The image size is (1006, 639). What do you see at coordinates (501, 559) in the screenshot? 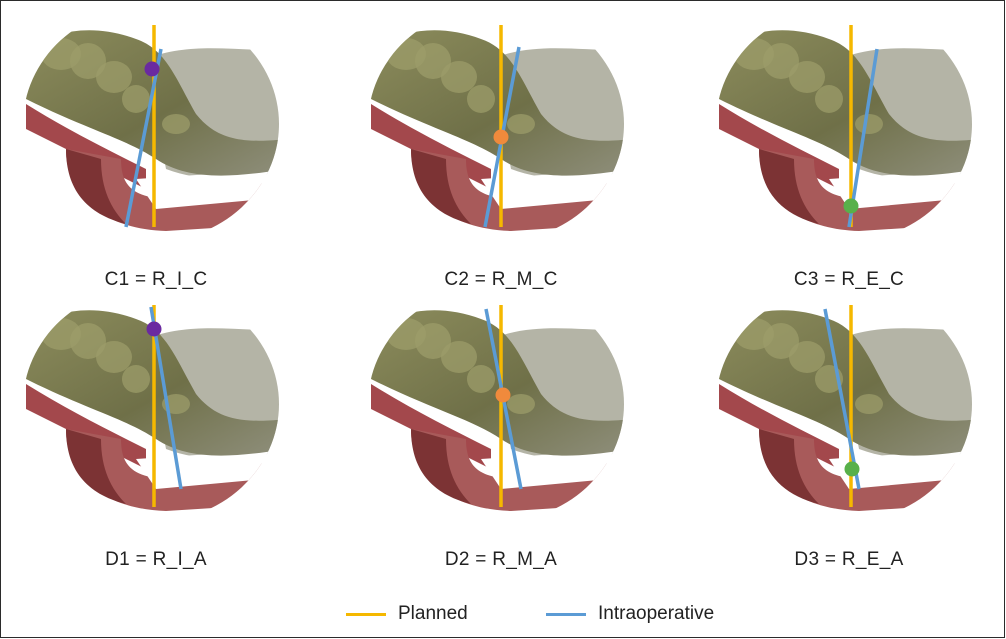
I see `panel-caption: D2 = R_M_A` at bounding box center [501, 559].